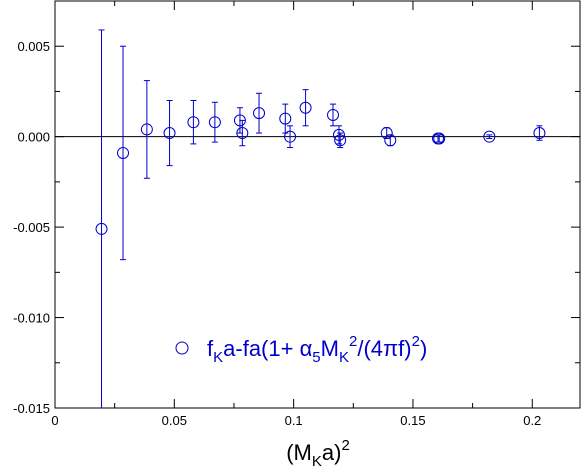 Image resolution: width=581 pixels, height=472 pixels. I want to click on legend: fKa-fa(1+ α5MK2/(4πf)2), so click(301, 349).